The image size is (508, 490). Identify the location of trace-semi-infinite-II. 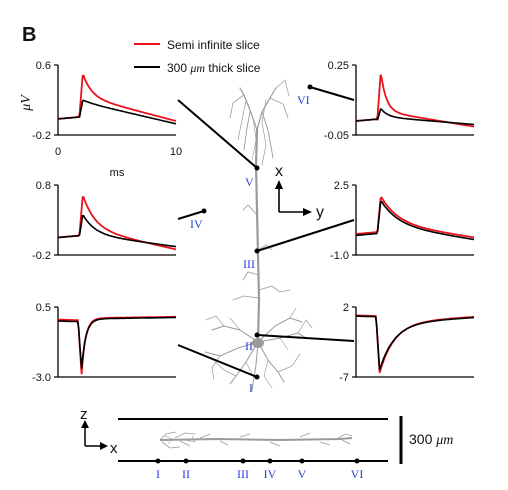
(415, 344).